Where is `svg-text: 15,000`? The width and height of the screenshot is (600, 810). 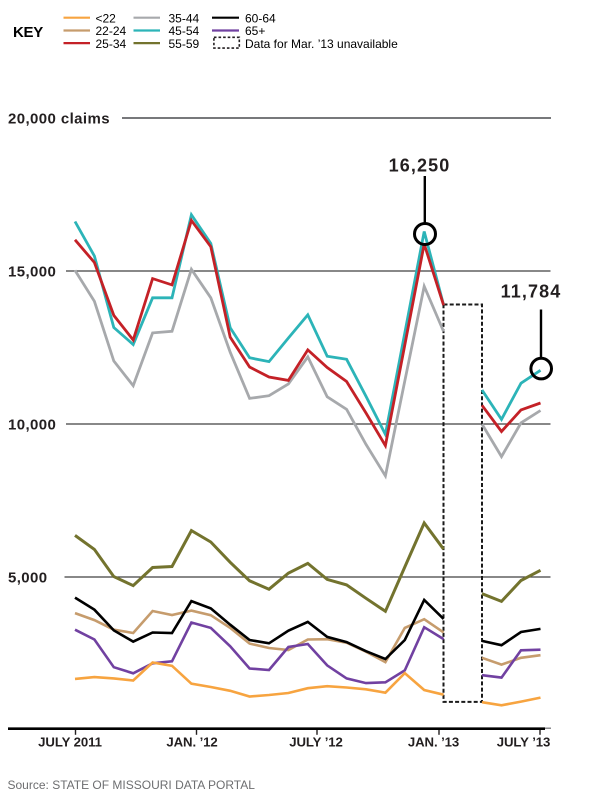 svg-text: 15,000 is located at coordinates (32, 272).